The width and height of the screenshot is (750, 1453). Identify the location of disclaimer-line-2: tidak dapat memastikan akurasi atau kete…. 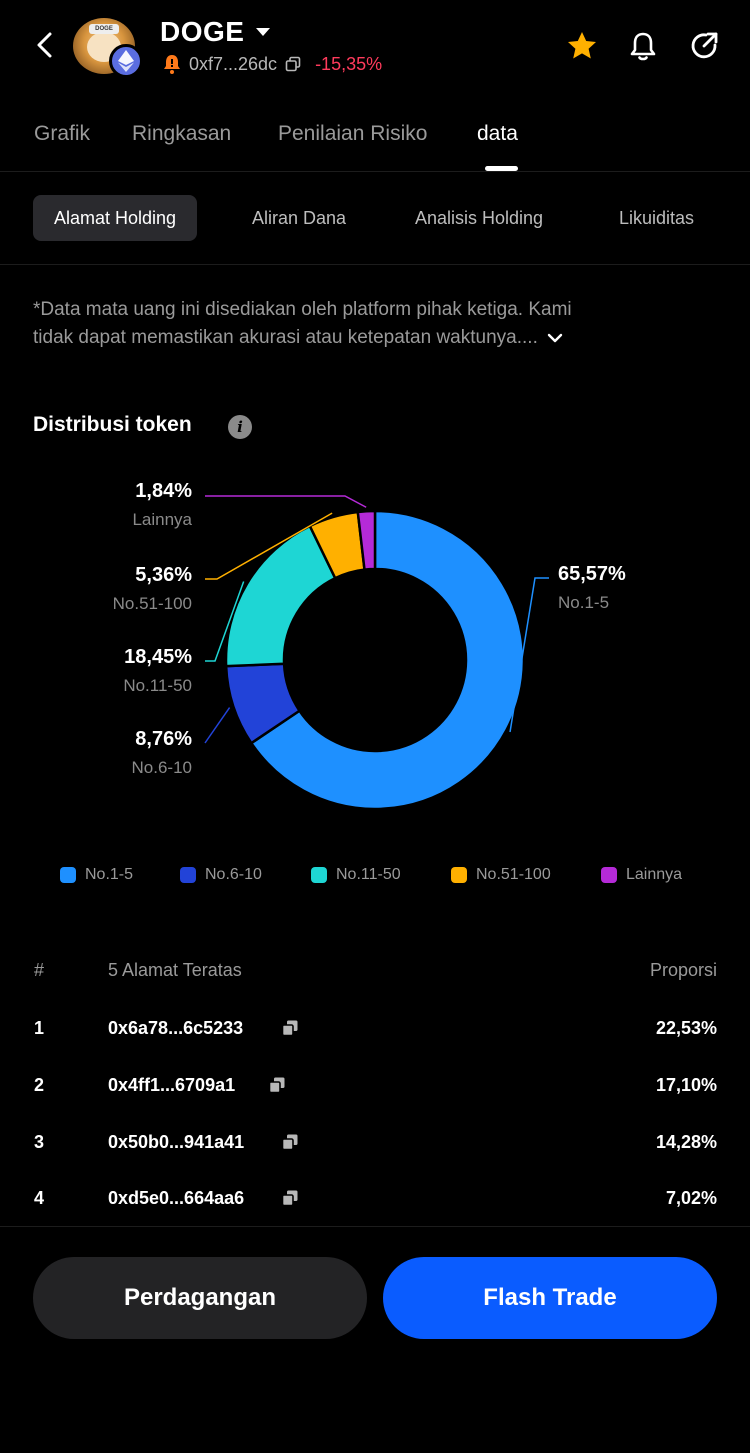
(285, 337).